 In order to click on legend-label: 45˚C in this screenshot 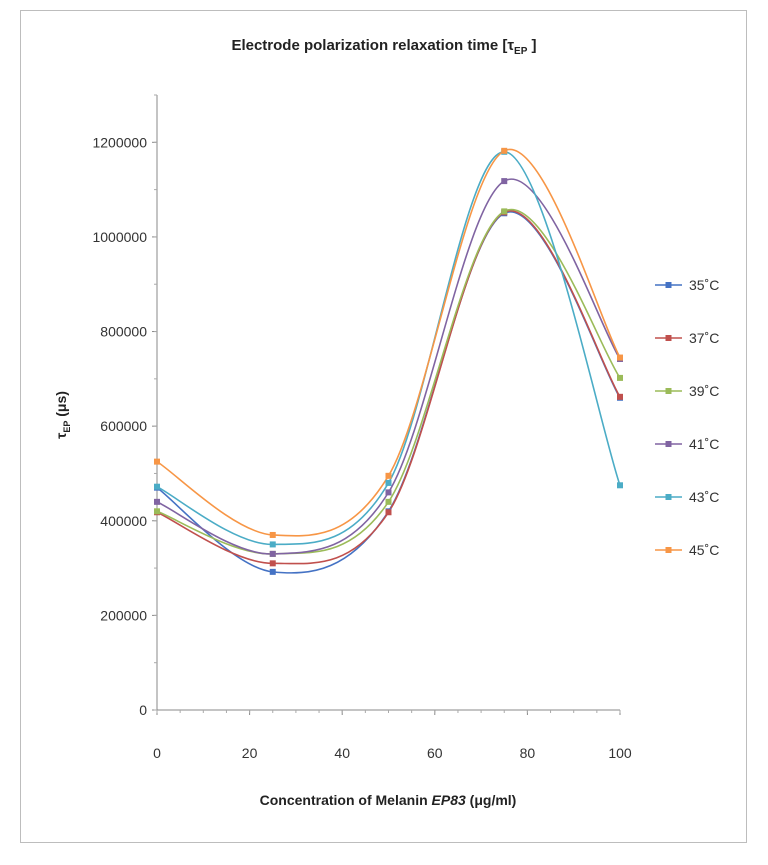, I will do `click(704, 550)`.